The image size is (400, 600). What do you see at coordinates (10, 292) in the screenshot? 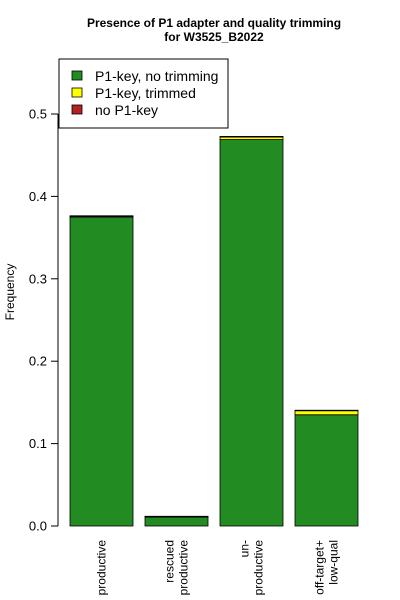
I see `y-axis-label: Frequency` at bounding box center [10, 292].